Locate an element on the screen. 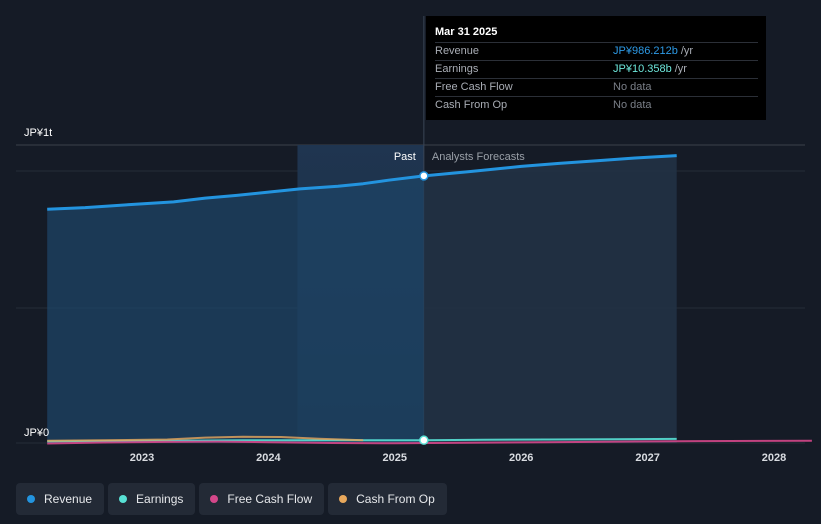 This screenshot has width=821, height=524. earnings-marker is located at coordinates (424, 440).